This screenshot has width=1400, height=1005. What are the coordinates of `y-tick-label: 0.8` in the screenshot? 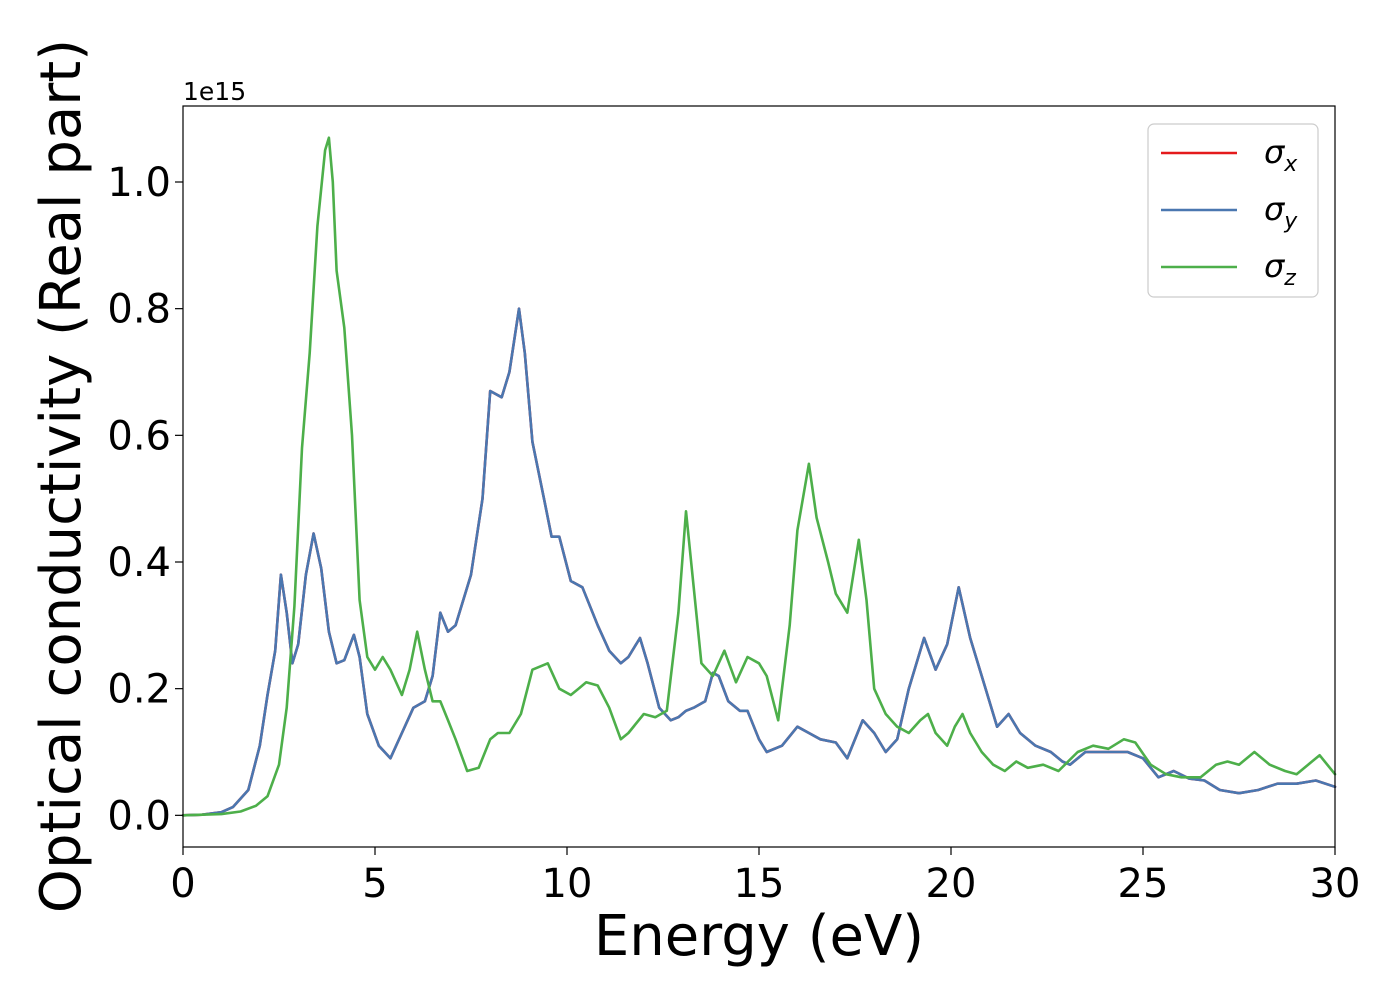 It's located at (139, 310).